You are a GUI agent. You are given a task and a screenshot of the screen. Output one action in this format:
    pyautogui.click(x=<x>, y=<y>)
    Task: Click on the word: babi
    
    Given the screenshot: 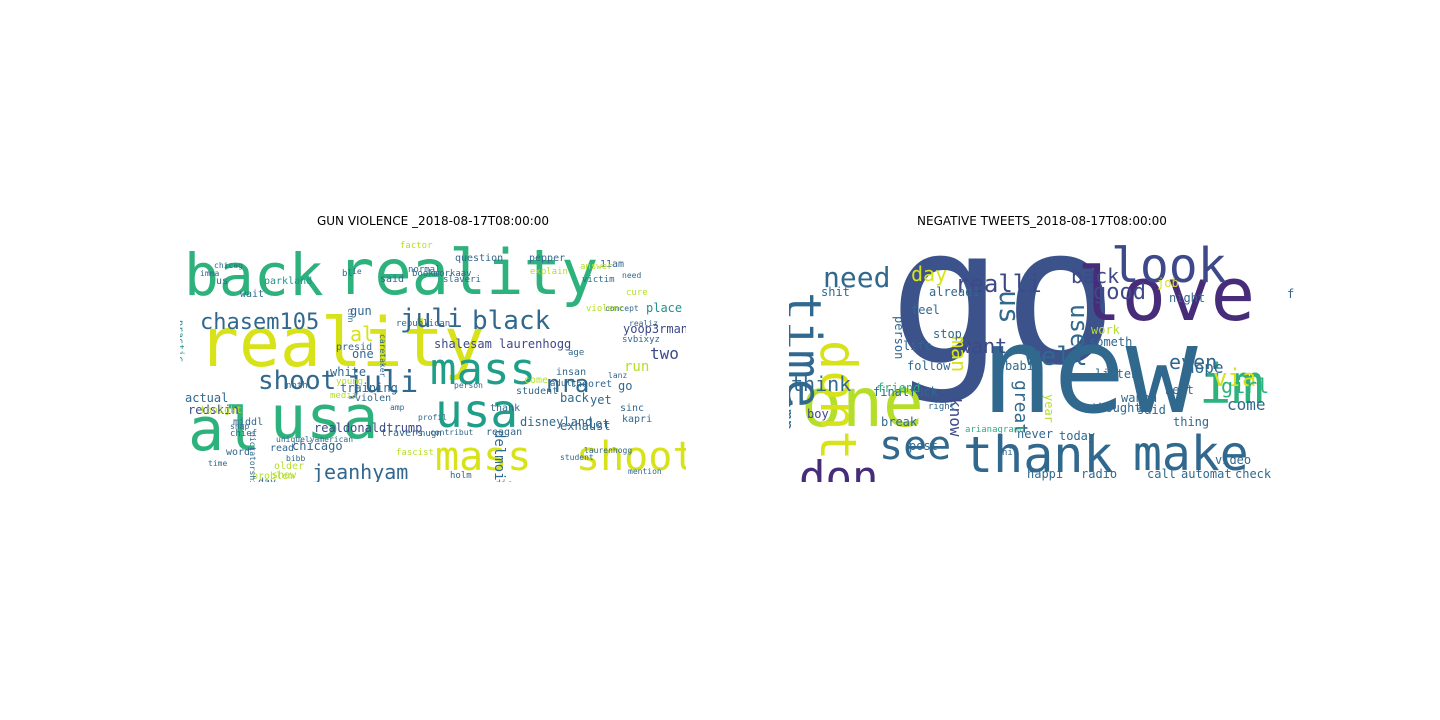 What is the action you would take?
    pyautogui.click(x=1019, y=366)
    